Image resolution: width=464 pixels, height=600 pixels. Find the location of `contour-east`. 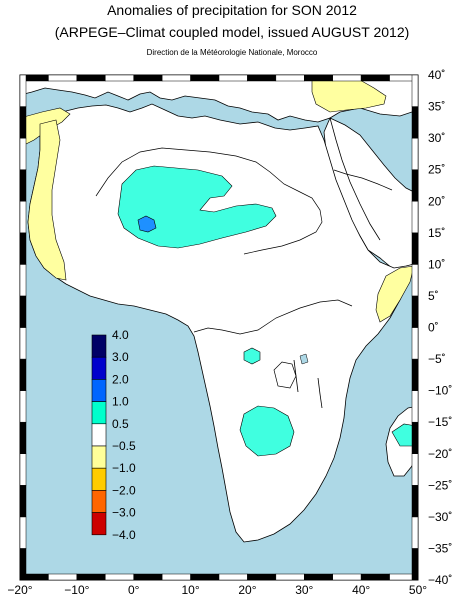

contour-east is located at coordinates (363, 180).